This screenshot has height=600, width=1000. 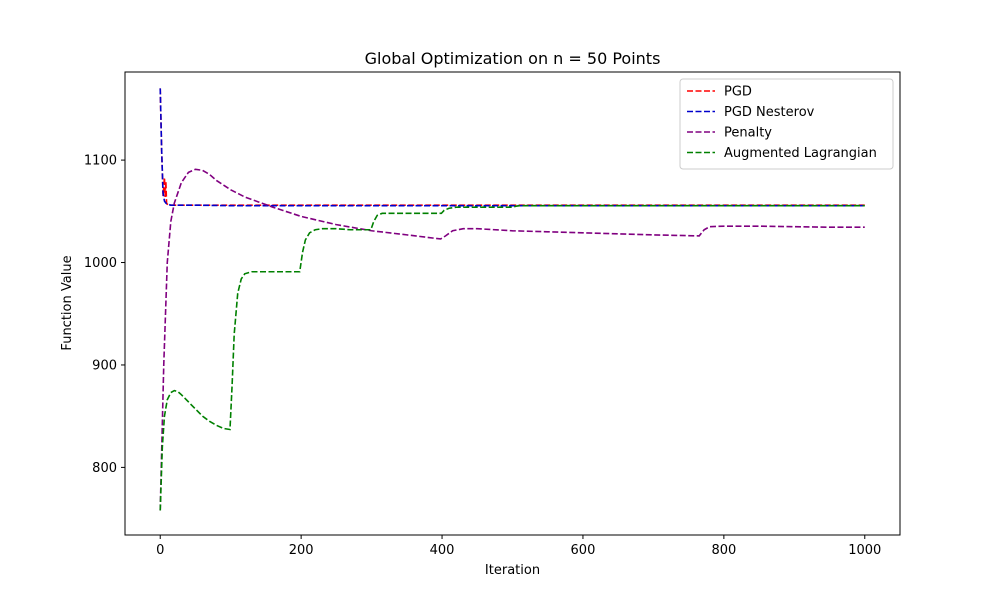 I want to click on y-axis-title: Function Value, so click(x=67, y=302).